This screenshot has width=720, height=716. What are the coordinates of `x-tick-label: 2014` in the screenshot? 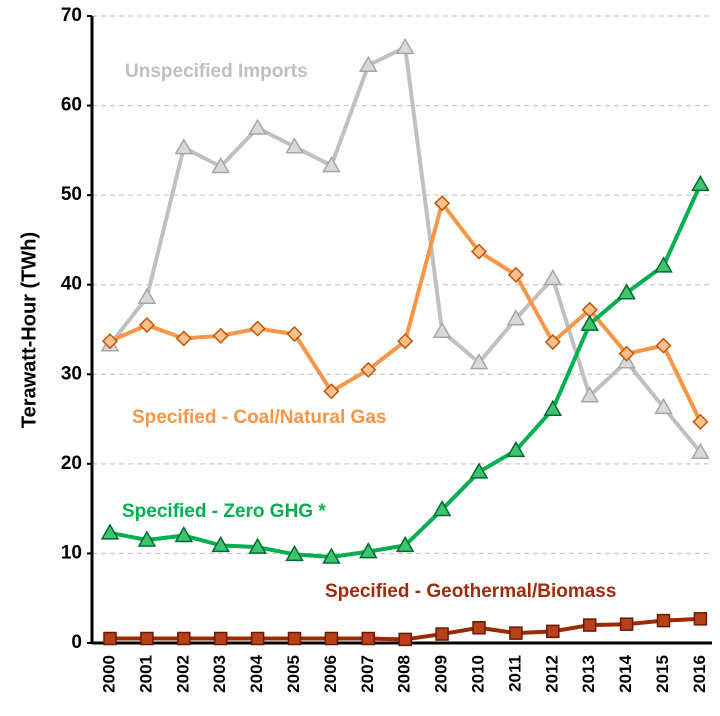 It's located at (625, 673).